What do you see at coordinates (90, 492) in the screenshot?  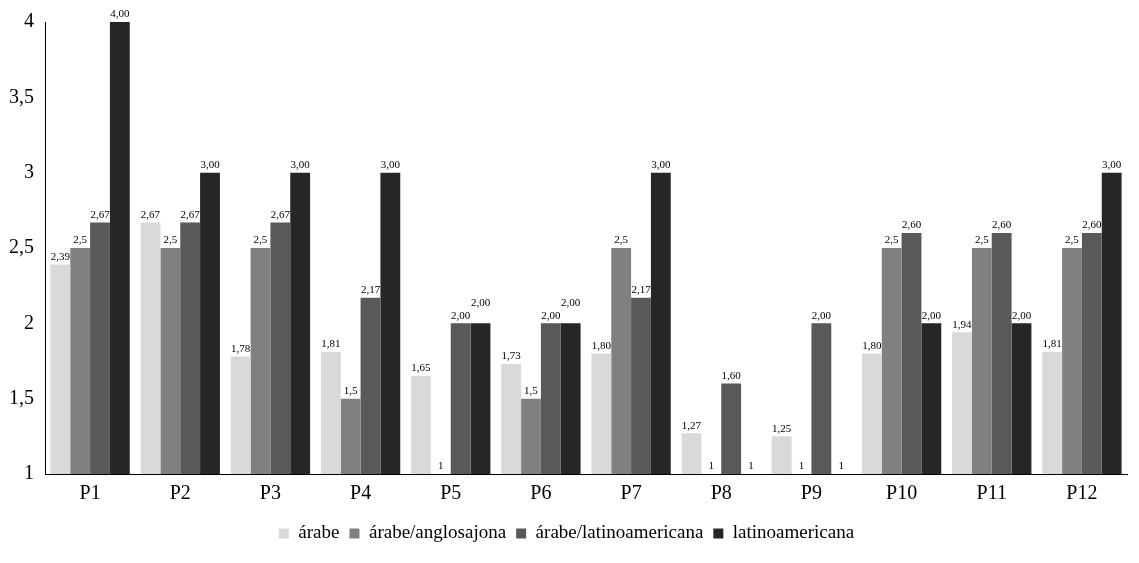 I see `x-tick-label: P1` at bounding box center [90, 492].